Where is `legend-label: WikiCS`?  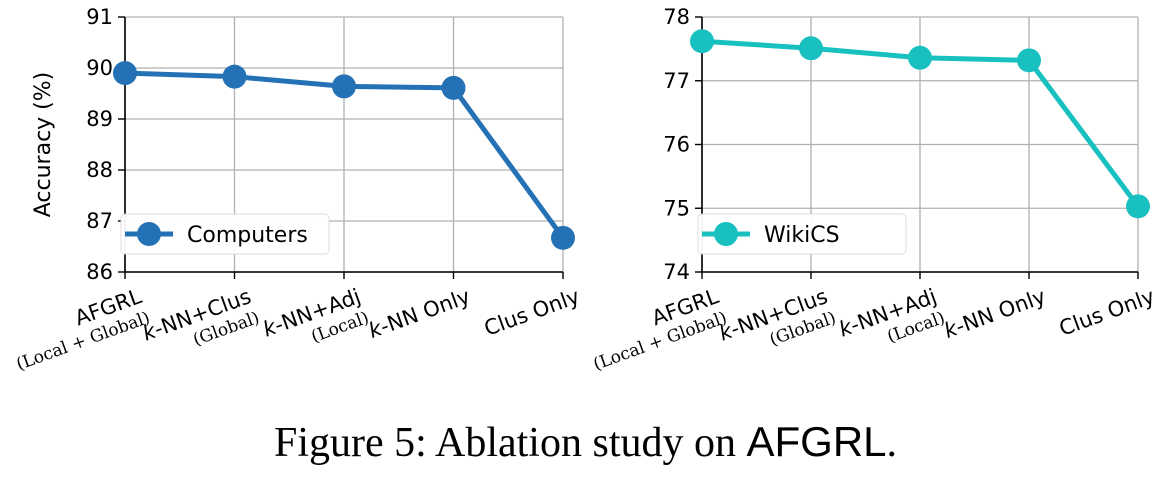 legend-label: WikiCS is located at coordinates (802, 235).